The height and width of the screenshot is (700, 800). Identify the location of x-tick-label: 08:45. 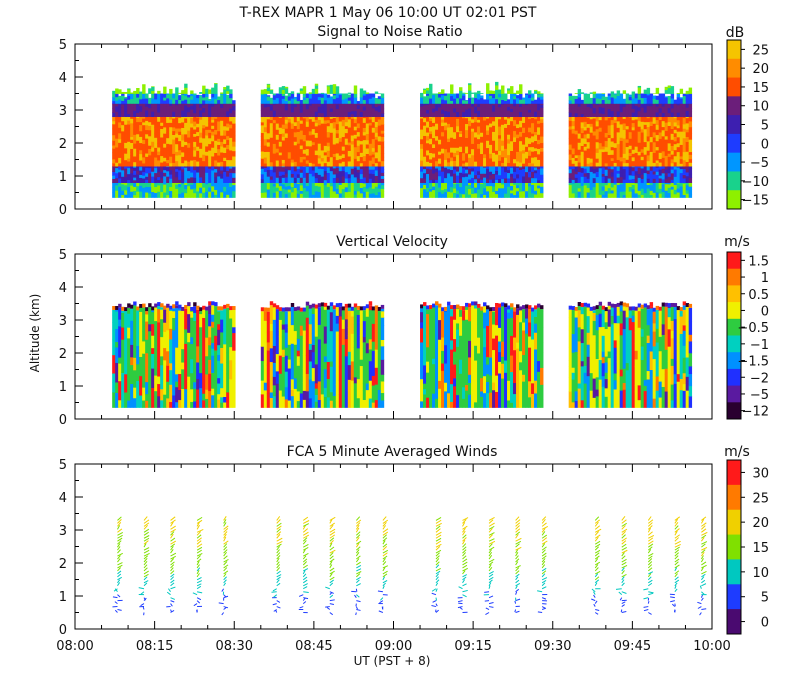
(313, 646).